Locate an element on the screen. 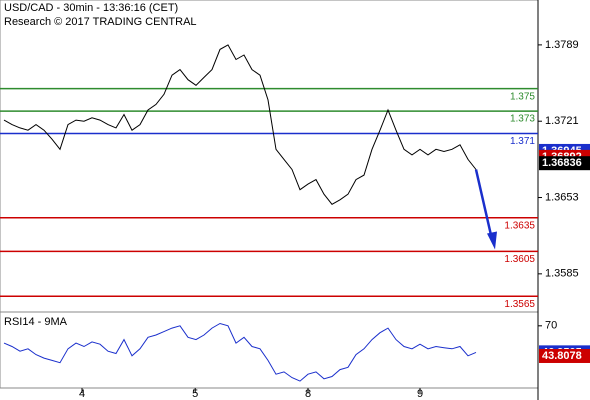  x-tick-label: 9 is located at coordinates (420, 394).